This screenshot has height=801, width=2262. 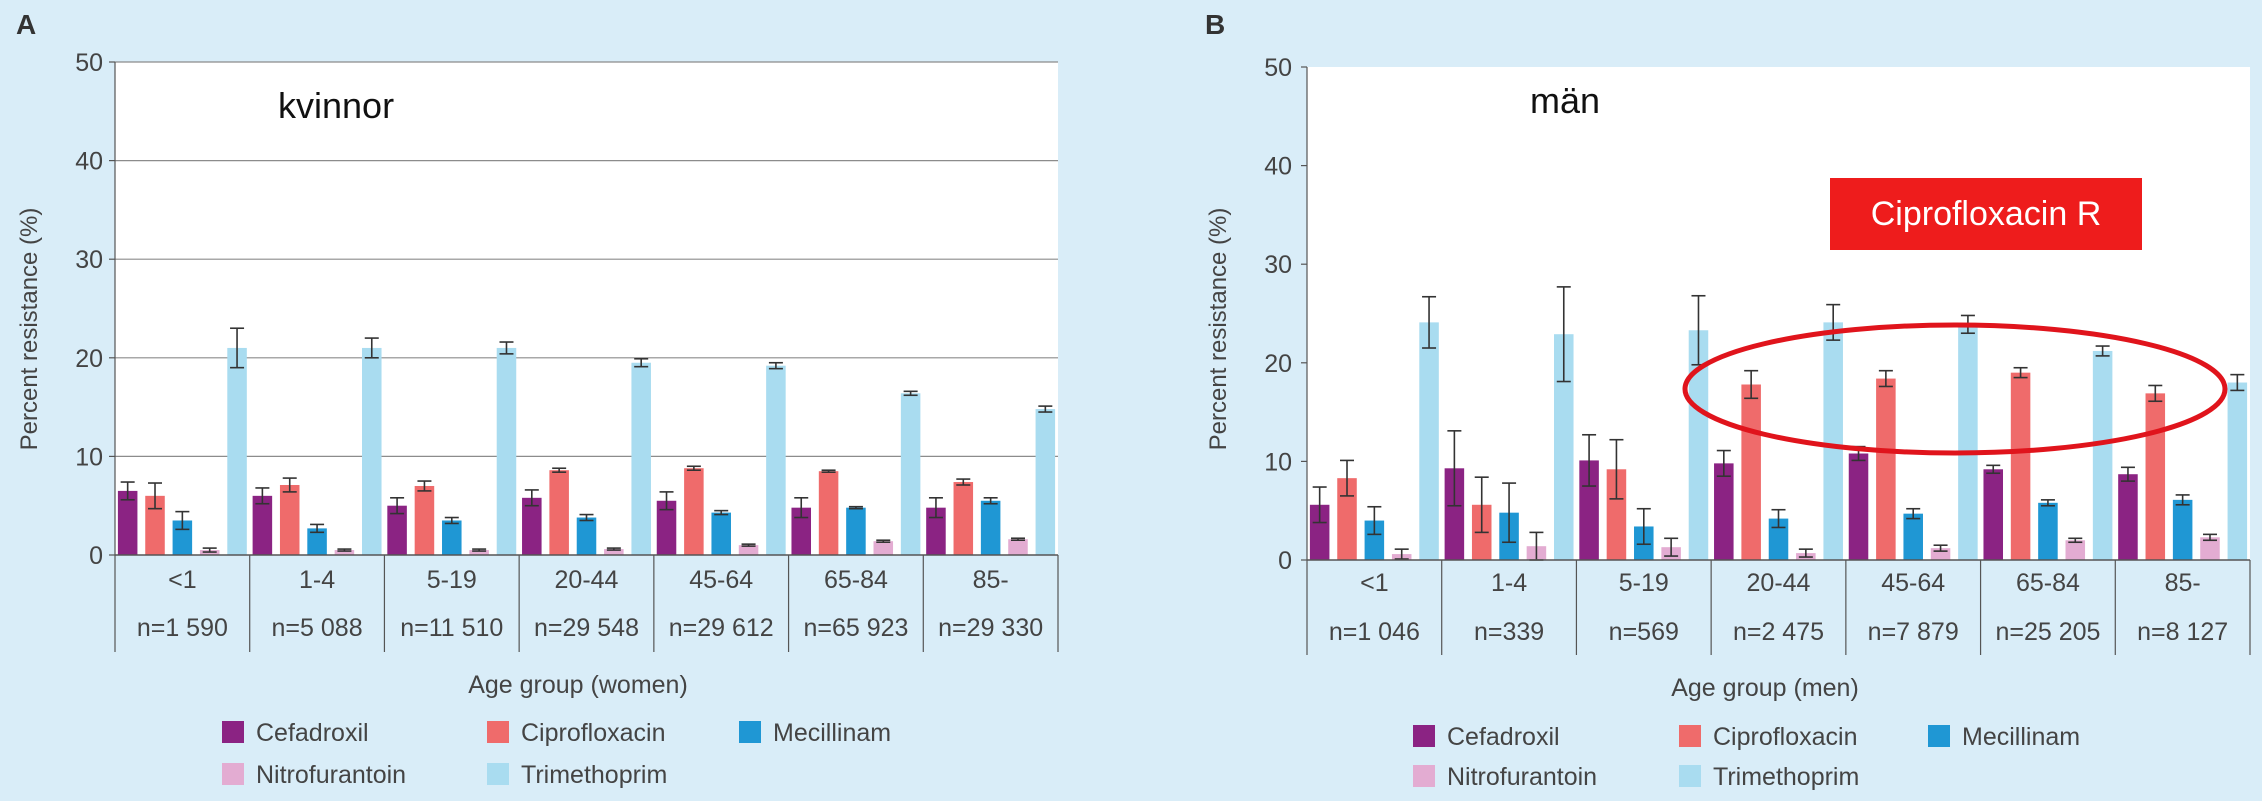 What do you see at coordinates (317, 628) in the screenshot?
I see `category-count-label: n=5 088` at bounding box center [317, 628].